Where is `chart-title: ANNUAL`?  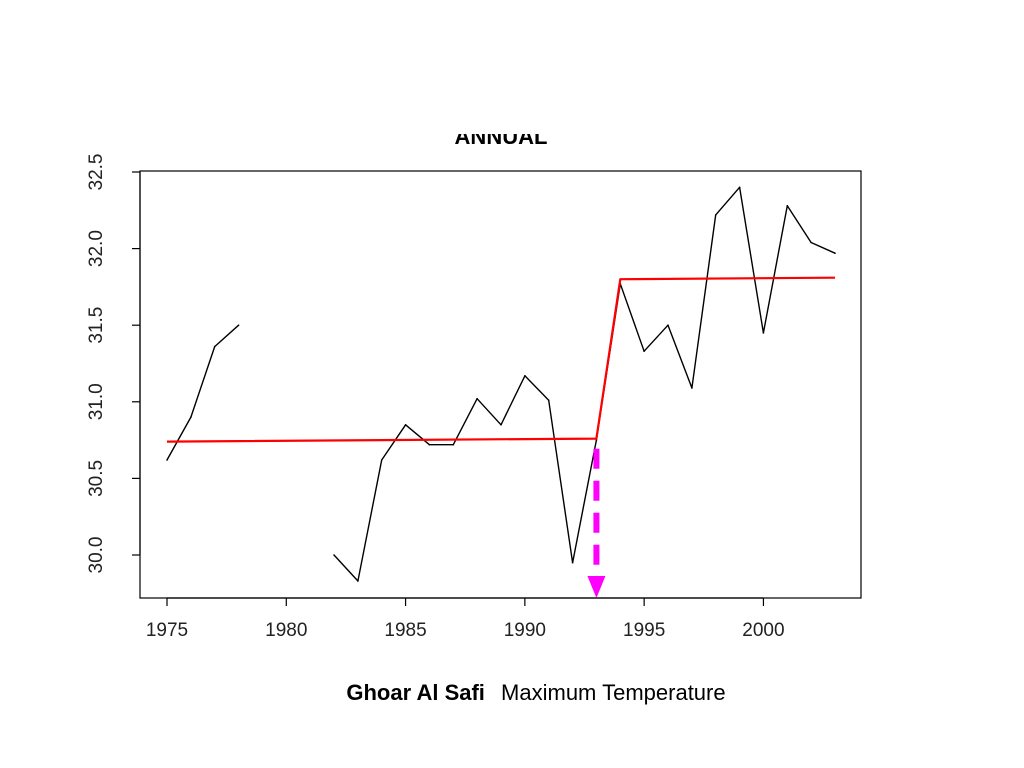 chart-title: ANNUAL is located at coordinates (501, 136).